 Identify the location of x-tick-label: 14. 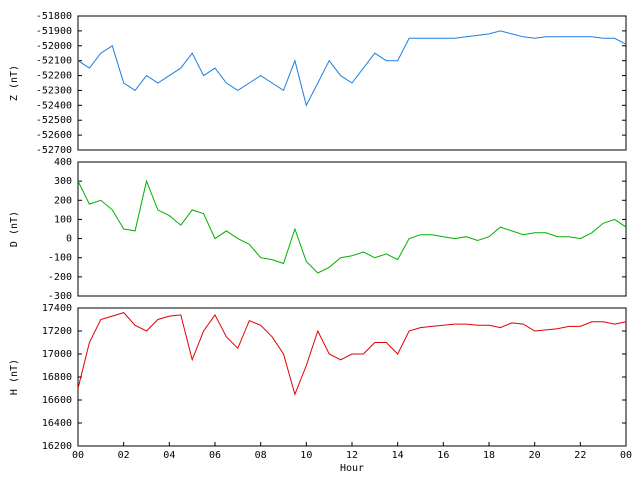
(398, 455).